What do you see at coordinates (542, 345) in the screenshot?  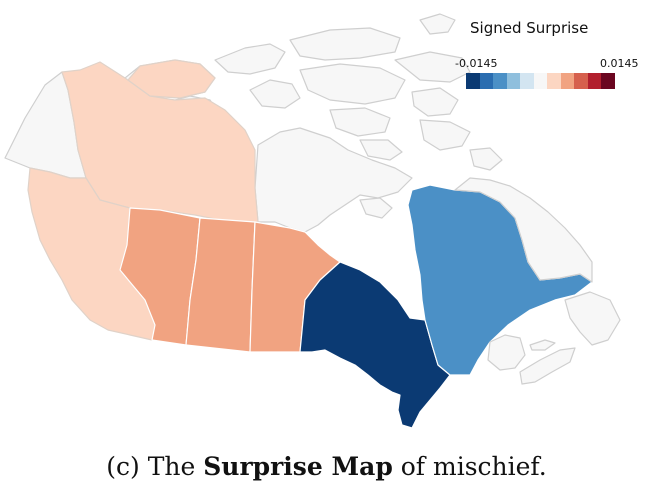 I see `region-prince-edward-island` at bounding box center [542, 345].